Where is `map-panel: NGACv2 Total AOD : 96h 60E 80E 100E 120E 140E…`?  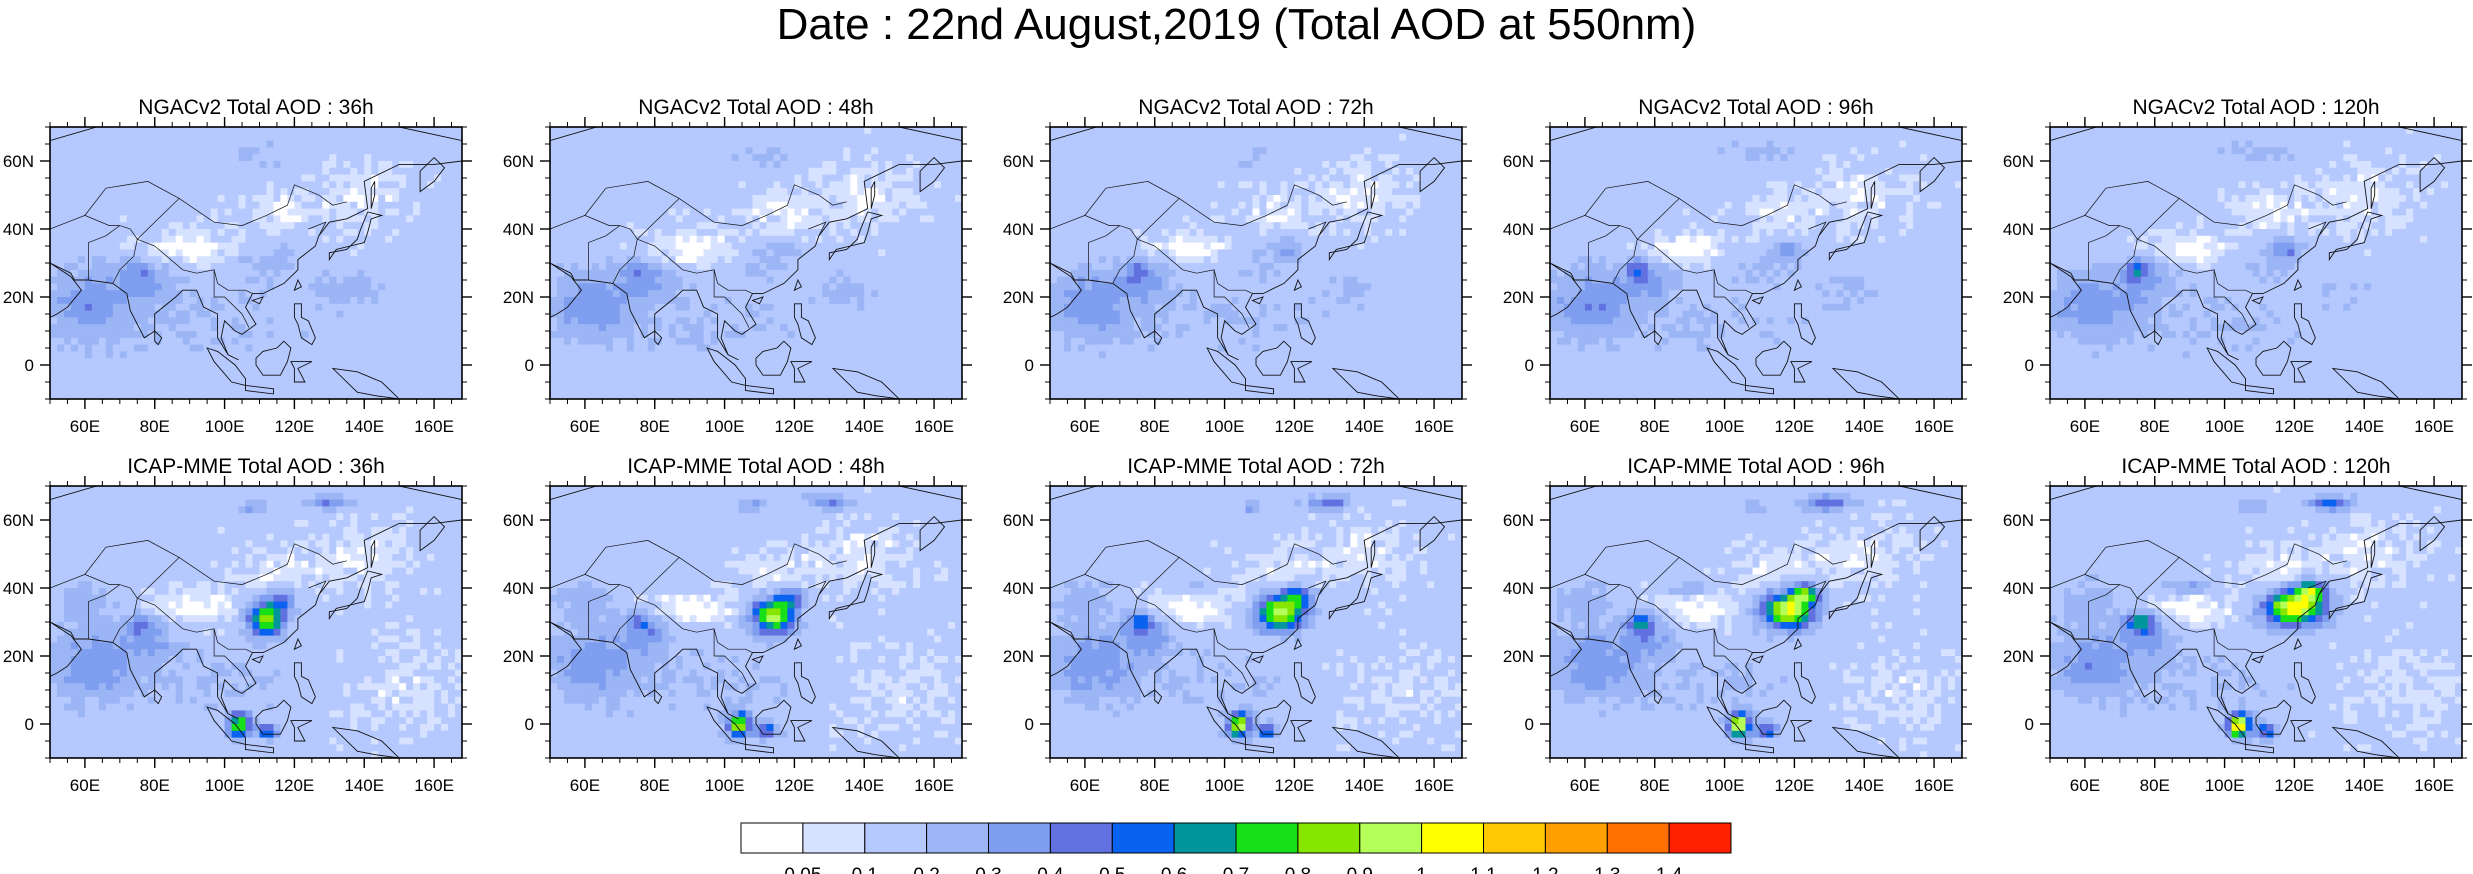
map-panel: NGACv2 Total AOD : 96h 60E 80E 100E 120E 140E… is located at coordinates (1737, 266).